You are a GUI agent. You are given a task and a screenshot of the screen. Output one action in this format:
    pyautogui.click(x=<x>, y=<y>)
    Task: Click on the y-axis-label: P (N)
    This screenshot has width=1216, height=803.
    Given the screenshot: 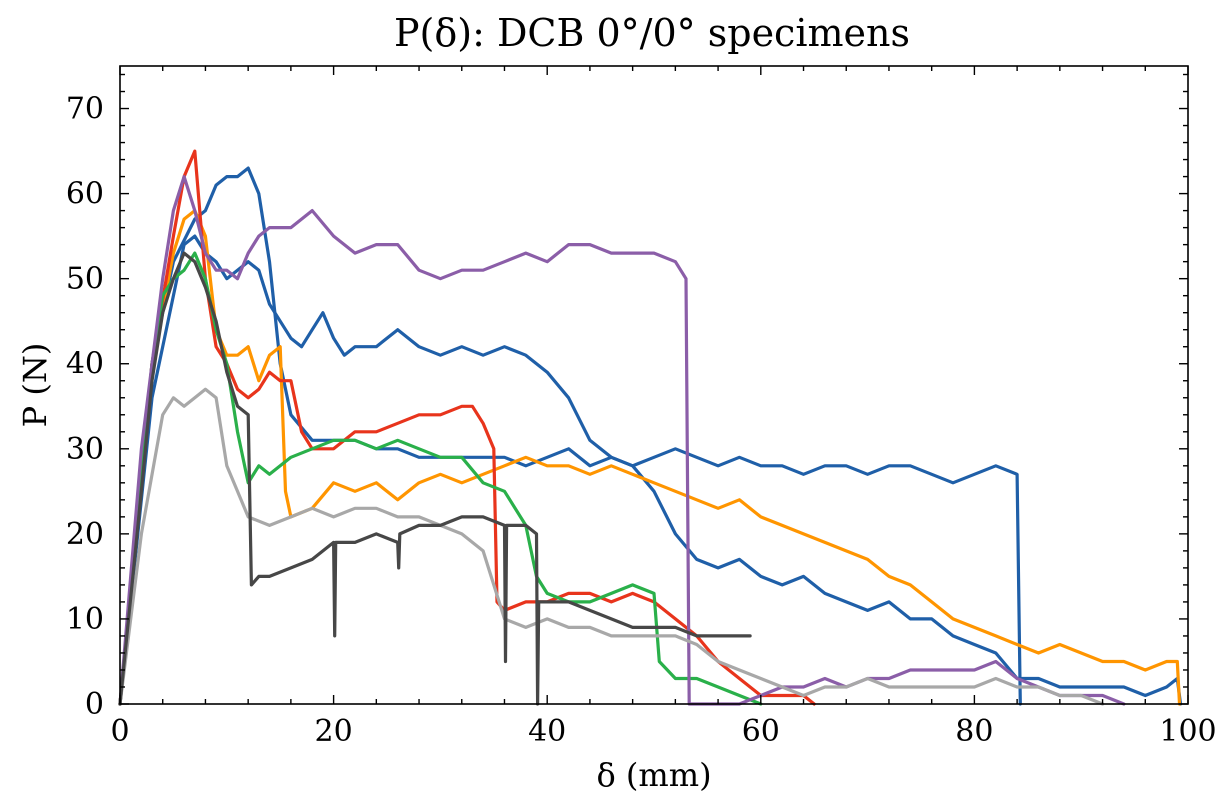 What is the action you would take?
    pyautogui.click(x=35, y=385)
    